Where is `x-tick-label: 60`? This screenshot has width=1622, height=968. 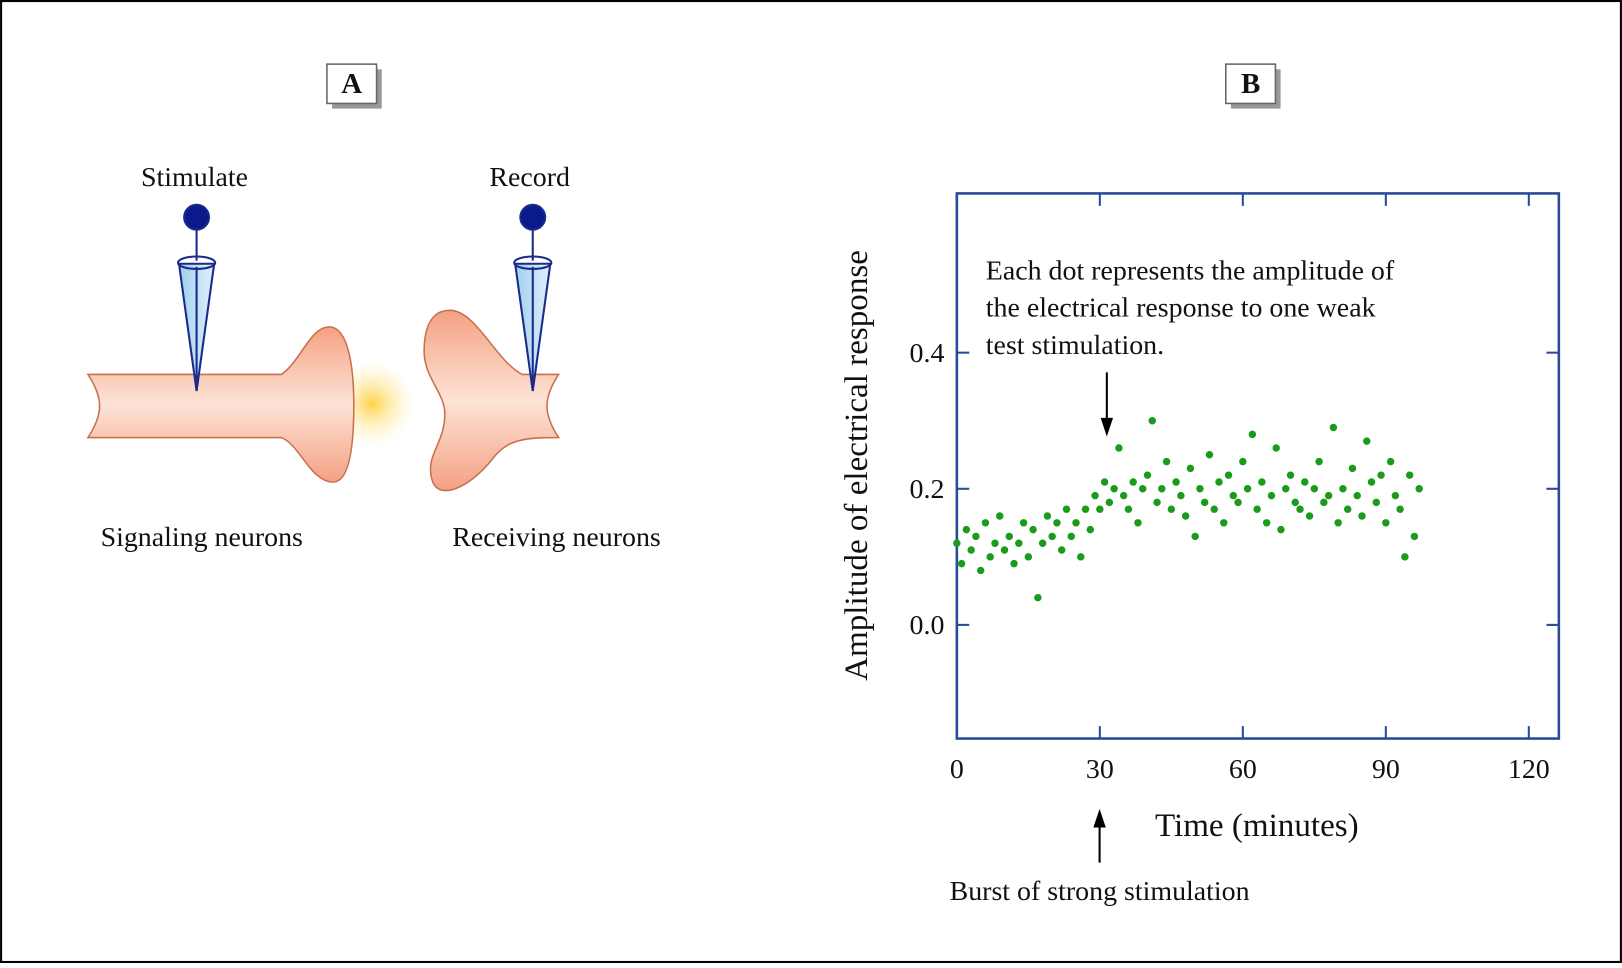
x-tick-label: 60 is located at coordinates (1243, 769).